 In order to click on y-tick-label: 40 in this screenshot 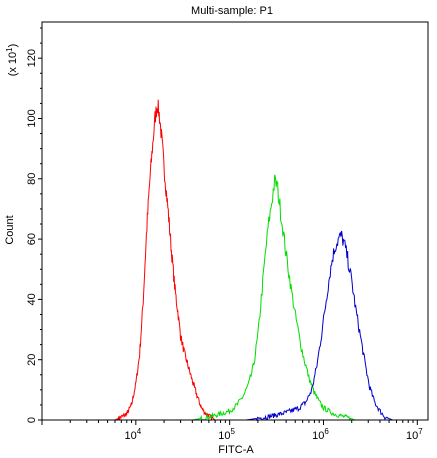, I will do `click(32, 299)`.